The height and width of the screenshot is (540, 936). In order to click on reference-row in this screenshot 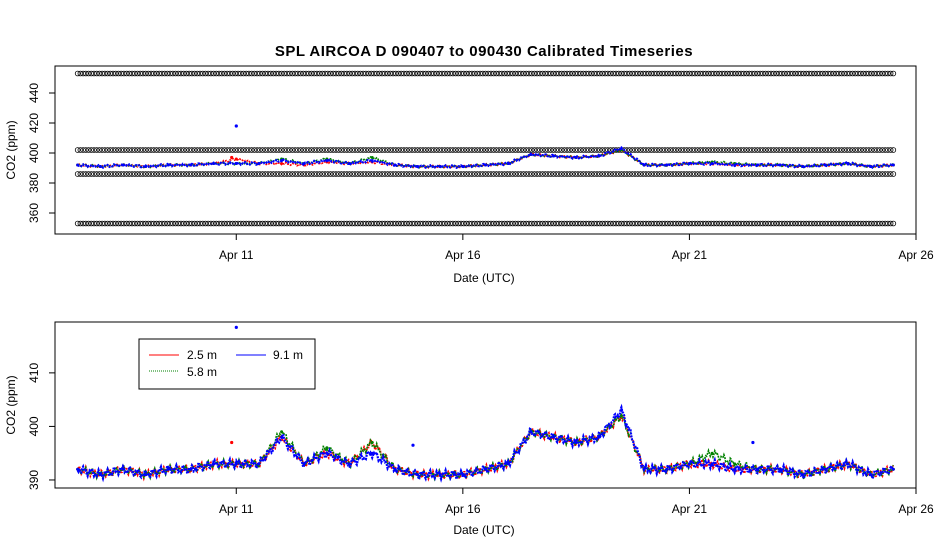, I will do `click(485, 73)`.